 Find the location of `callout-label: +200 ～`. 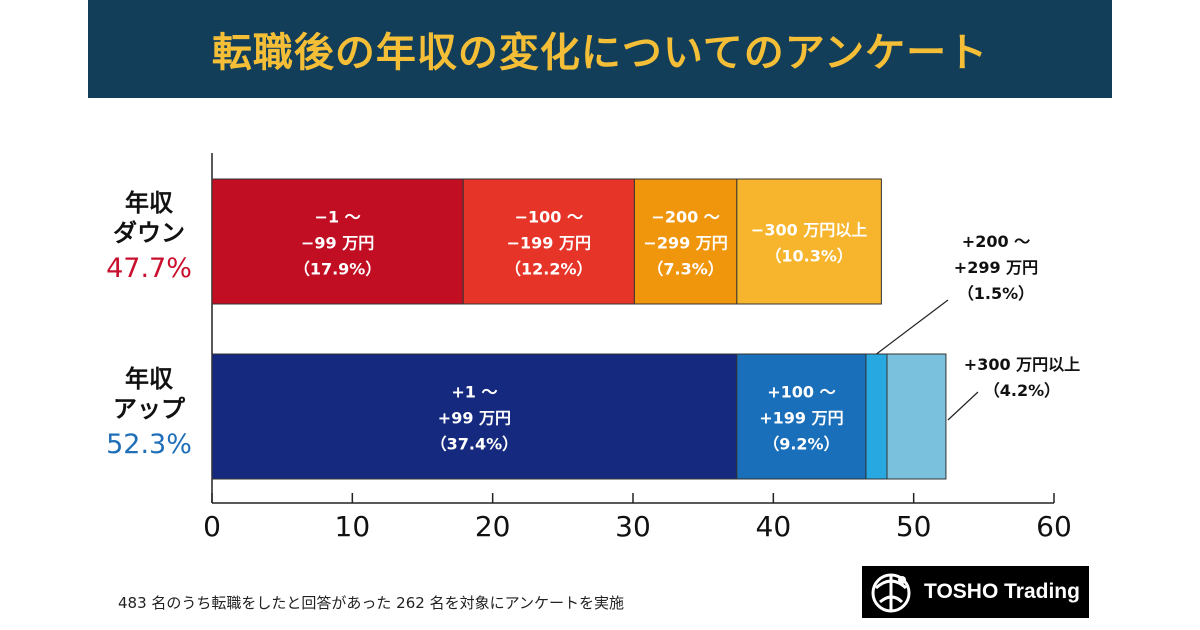

callout-label: +200 ～ is located at coordinates (996, 241).